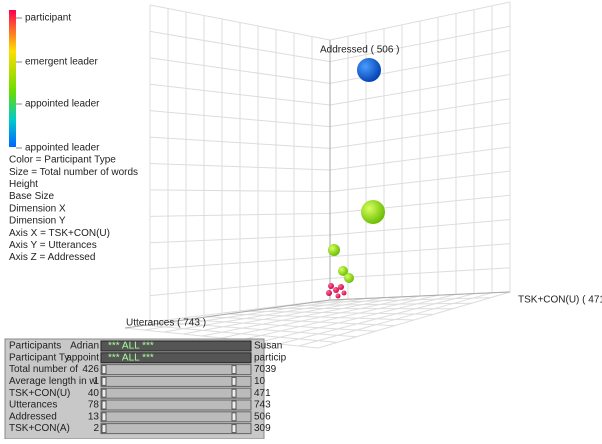 This screenshot has width=602, height=444. I want to click on legend-info: Axis X = TSK+CON(U), so click(59, 233).